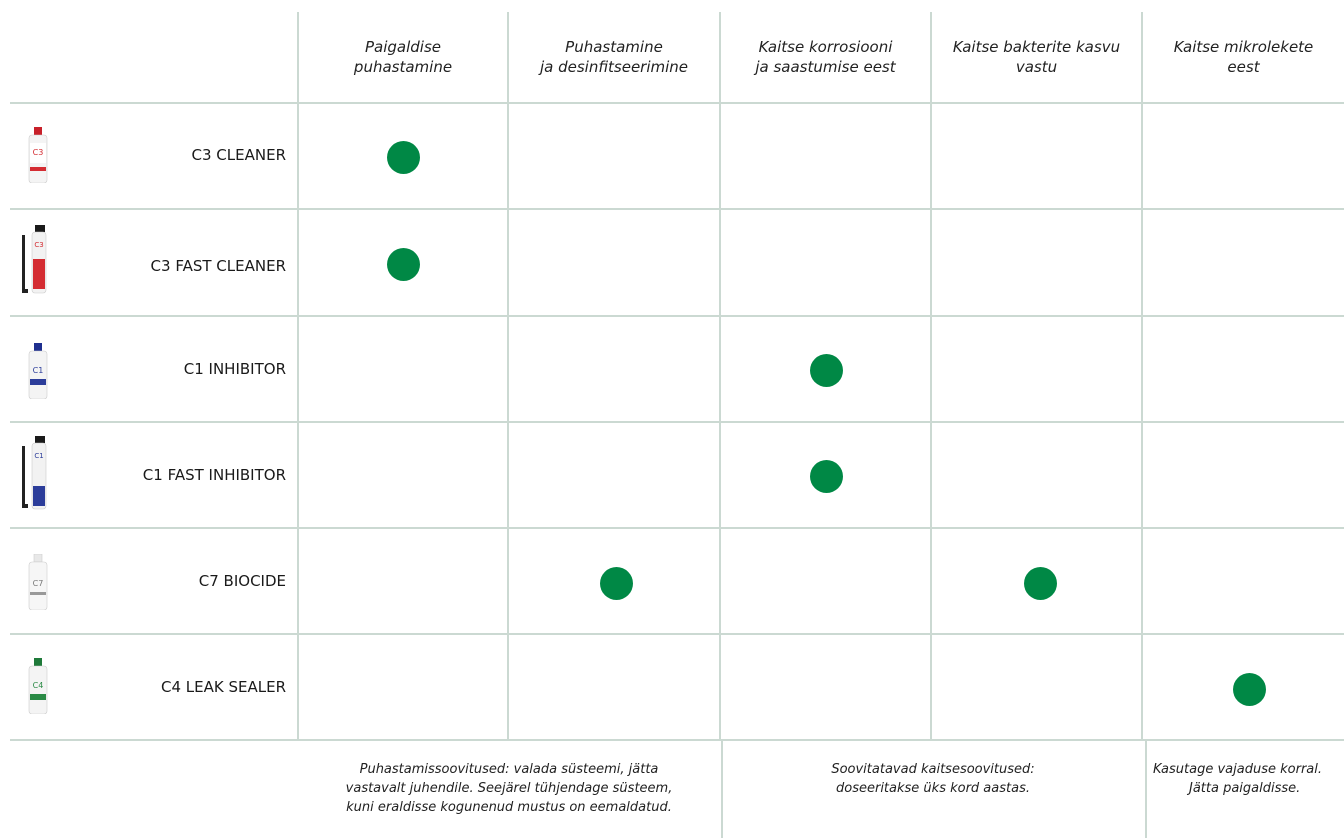 This screenshot has width=1344, height=838. Describe the element at coordinates (234, 369) in the screenshot. I see `product-name: C1 INHIBITOR` at that location.